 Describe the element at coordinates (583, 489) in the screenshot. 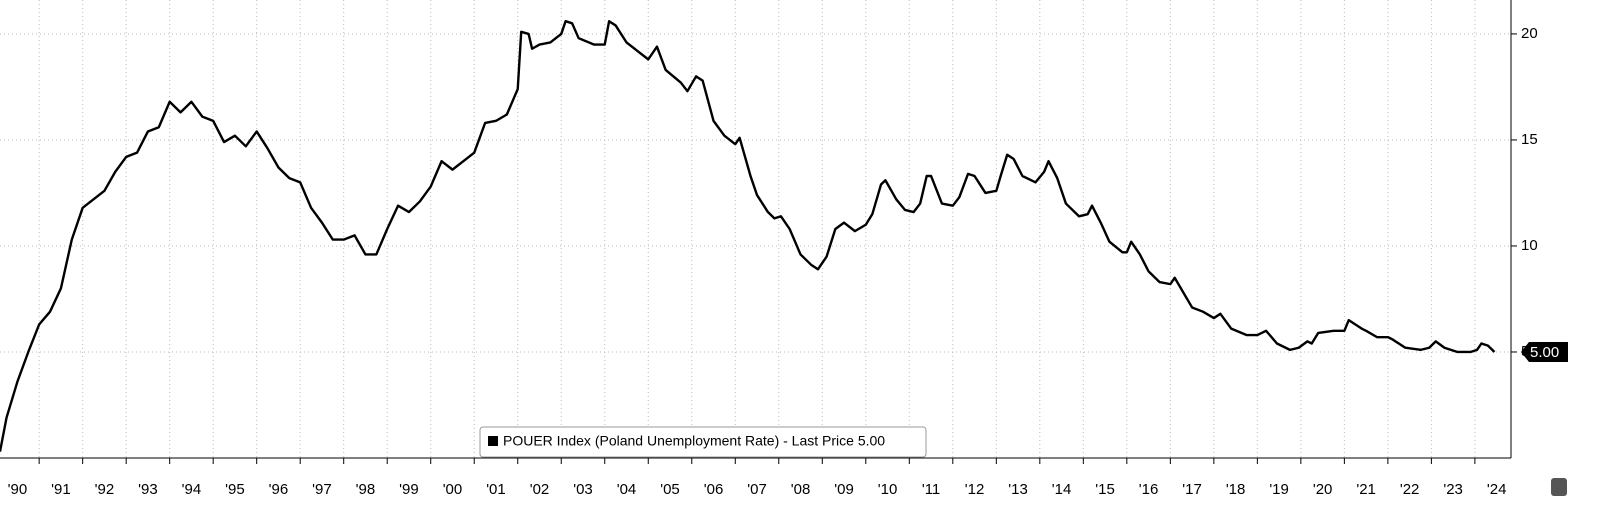

I see `x-tick-label: '03` at that location.